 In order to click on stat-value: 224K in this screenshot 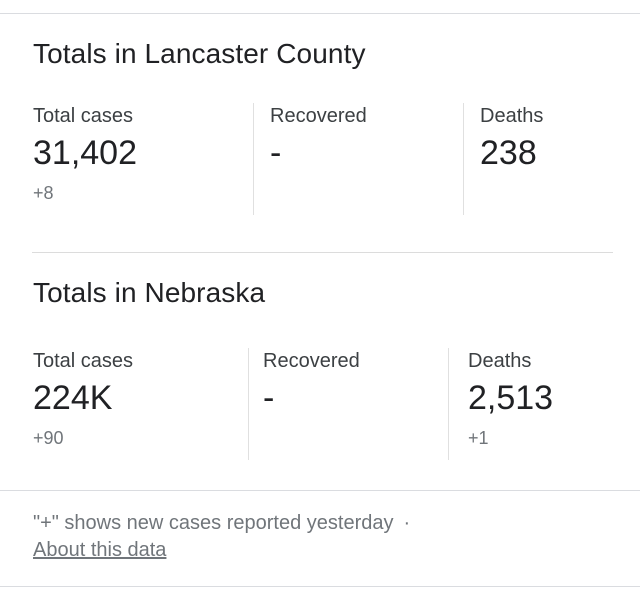, I will do `click(73, 398)`.